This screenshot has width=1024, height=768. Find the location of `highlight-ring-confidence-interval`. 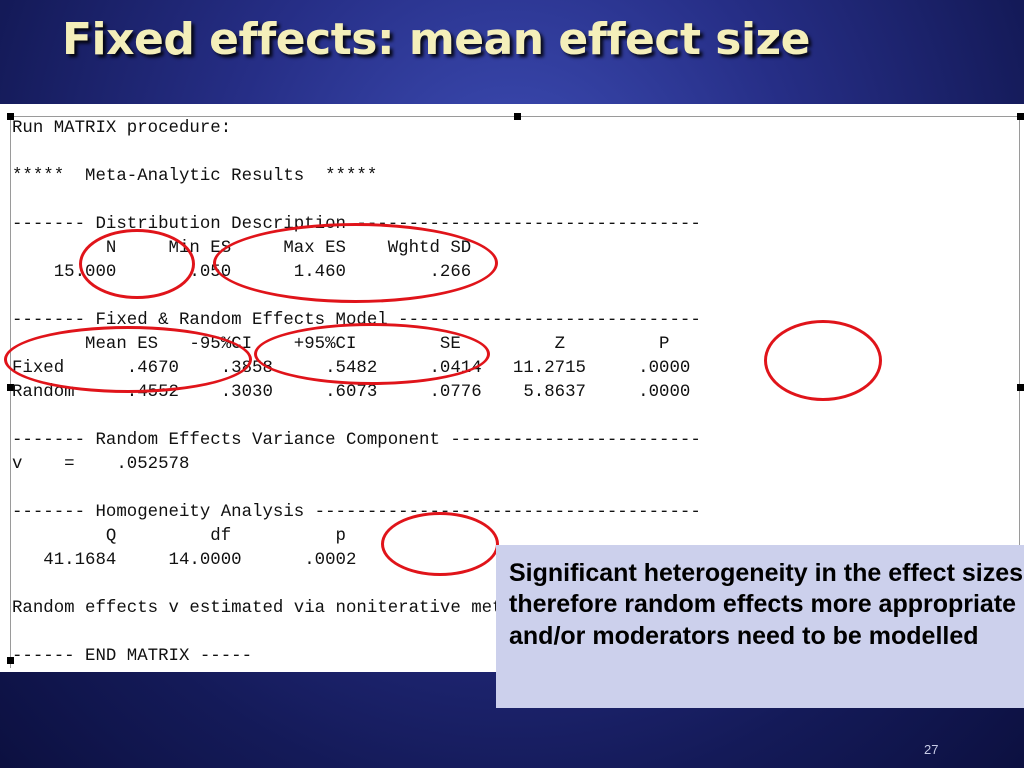

highlight-ring-confidence-interval is located at coordinates (372, 354).